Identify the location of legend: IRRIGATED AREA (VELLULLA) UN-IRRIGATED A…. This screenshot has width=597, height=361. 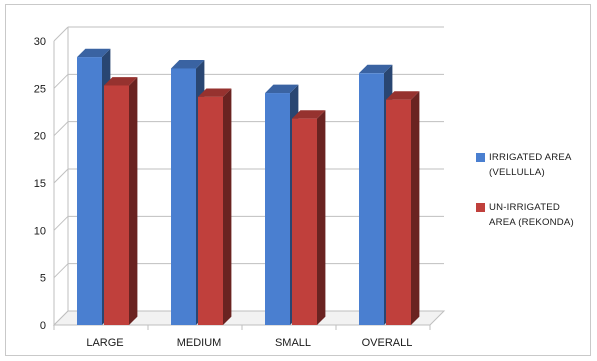
(536, 200).